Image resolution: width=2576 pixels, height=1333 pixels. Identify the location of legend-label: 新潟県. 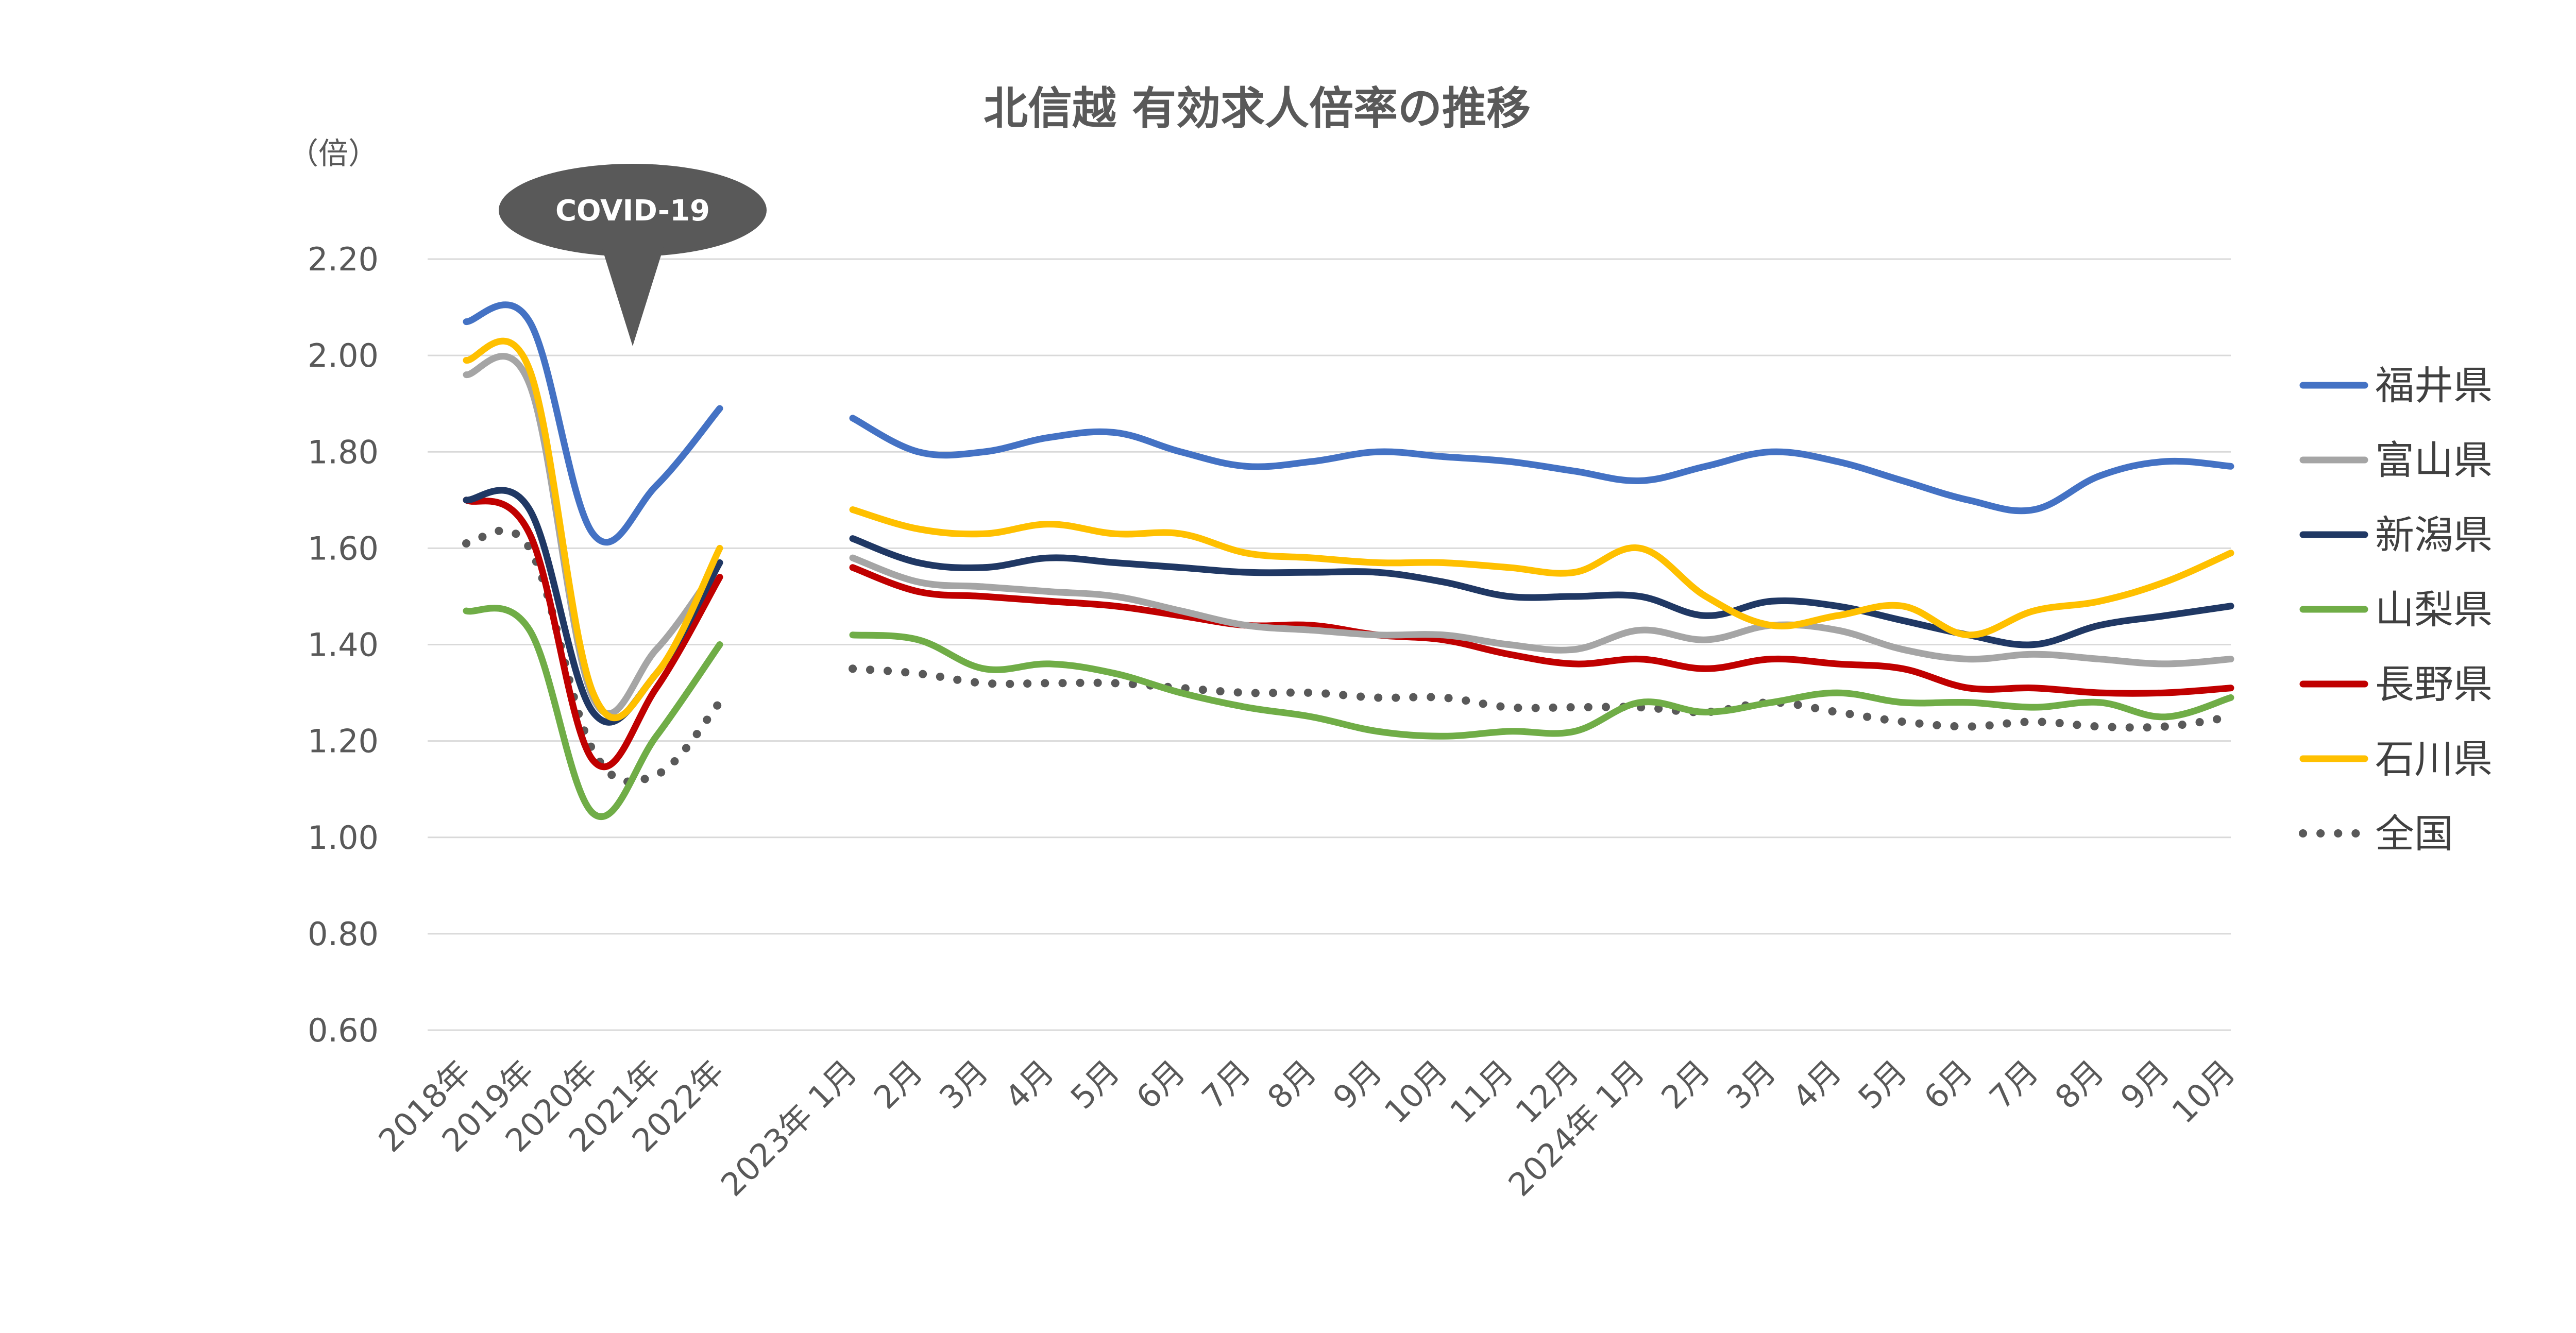
(2434, 535).